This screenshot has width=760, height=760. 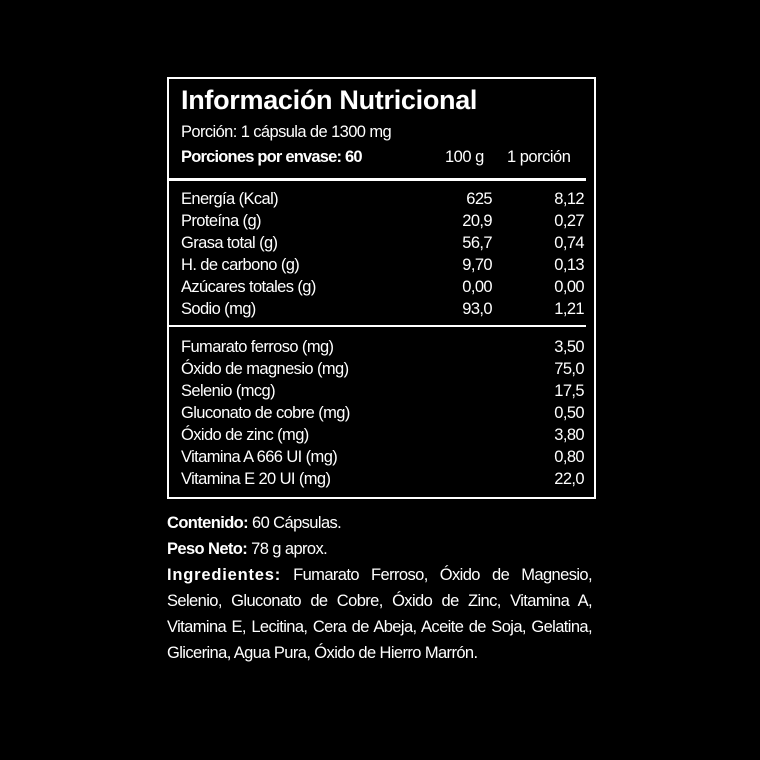 I want to click on value-per-portion: 0,13, so click(x=569, y=265).